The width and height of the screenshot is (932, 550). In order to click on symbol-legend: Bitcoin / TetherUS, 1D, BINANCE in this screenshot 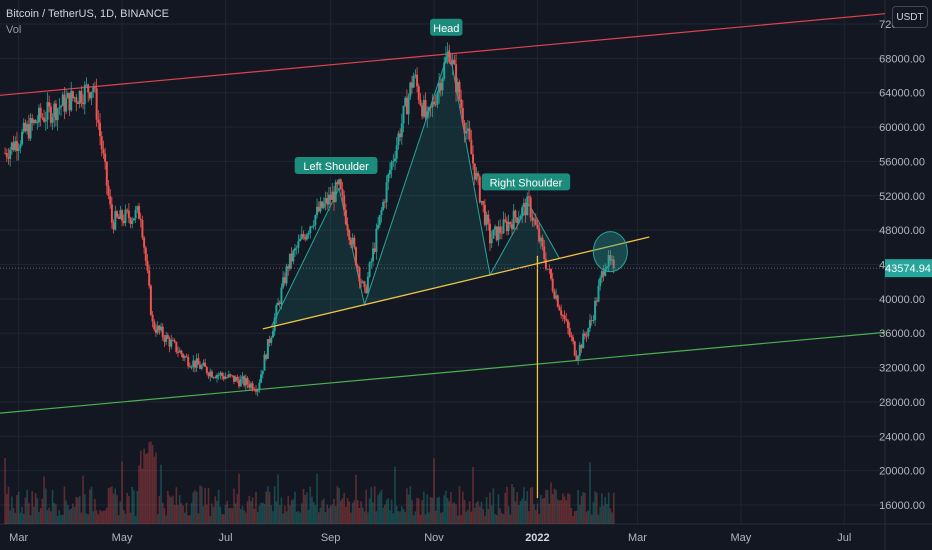, I will do `click(88, 14)`.